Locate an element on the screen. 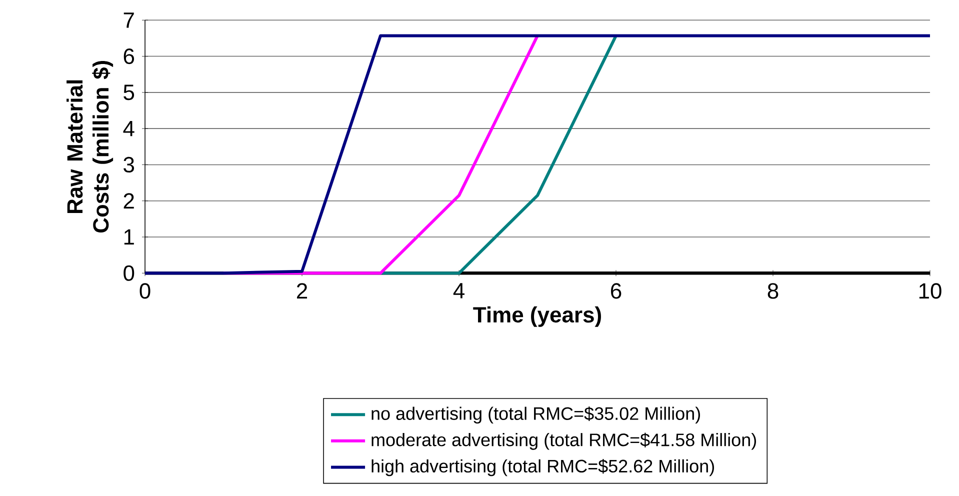 The image size is (959, 496). x-axis-title: Time (years) is located at coordinates (537, 316).